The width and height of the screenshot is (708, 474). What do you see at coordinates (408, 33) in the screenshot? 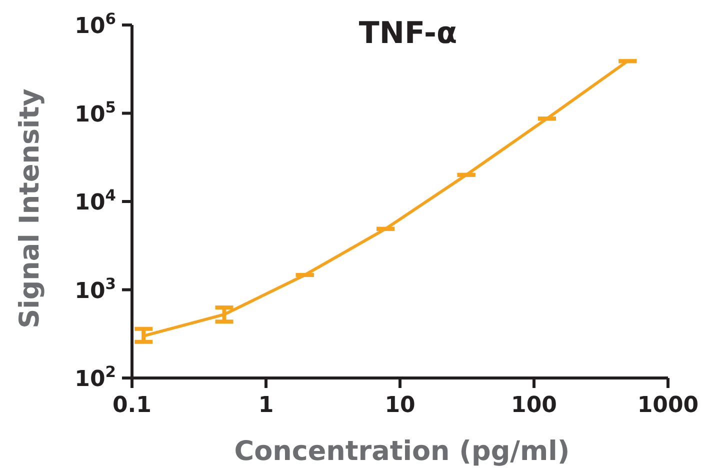
I see `chart-title: TNF-α` at bounding box center [408, 33].